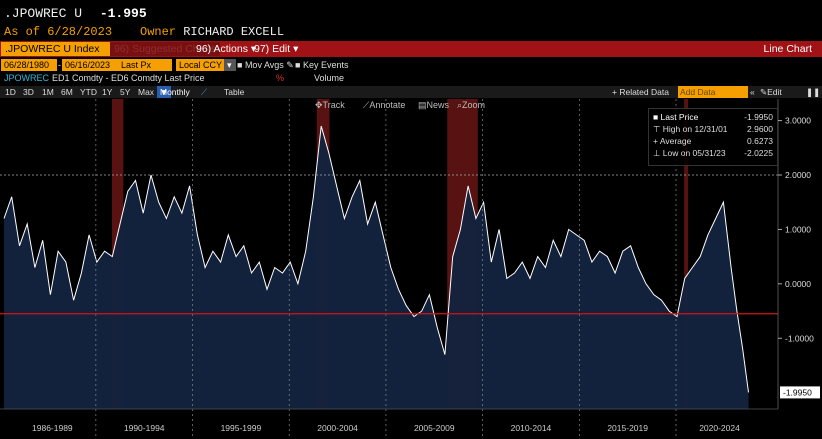 This screenshot has height=439, width=822. Describe the element at coordinates (694, 153) in the screenshot. I see `legend-low-label: Low on 05/31/23` at that location.